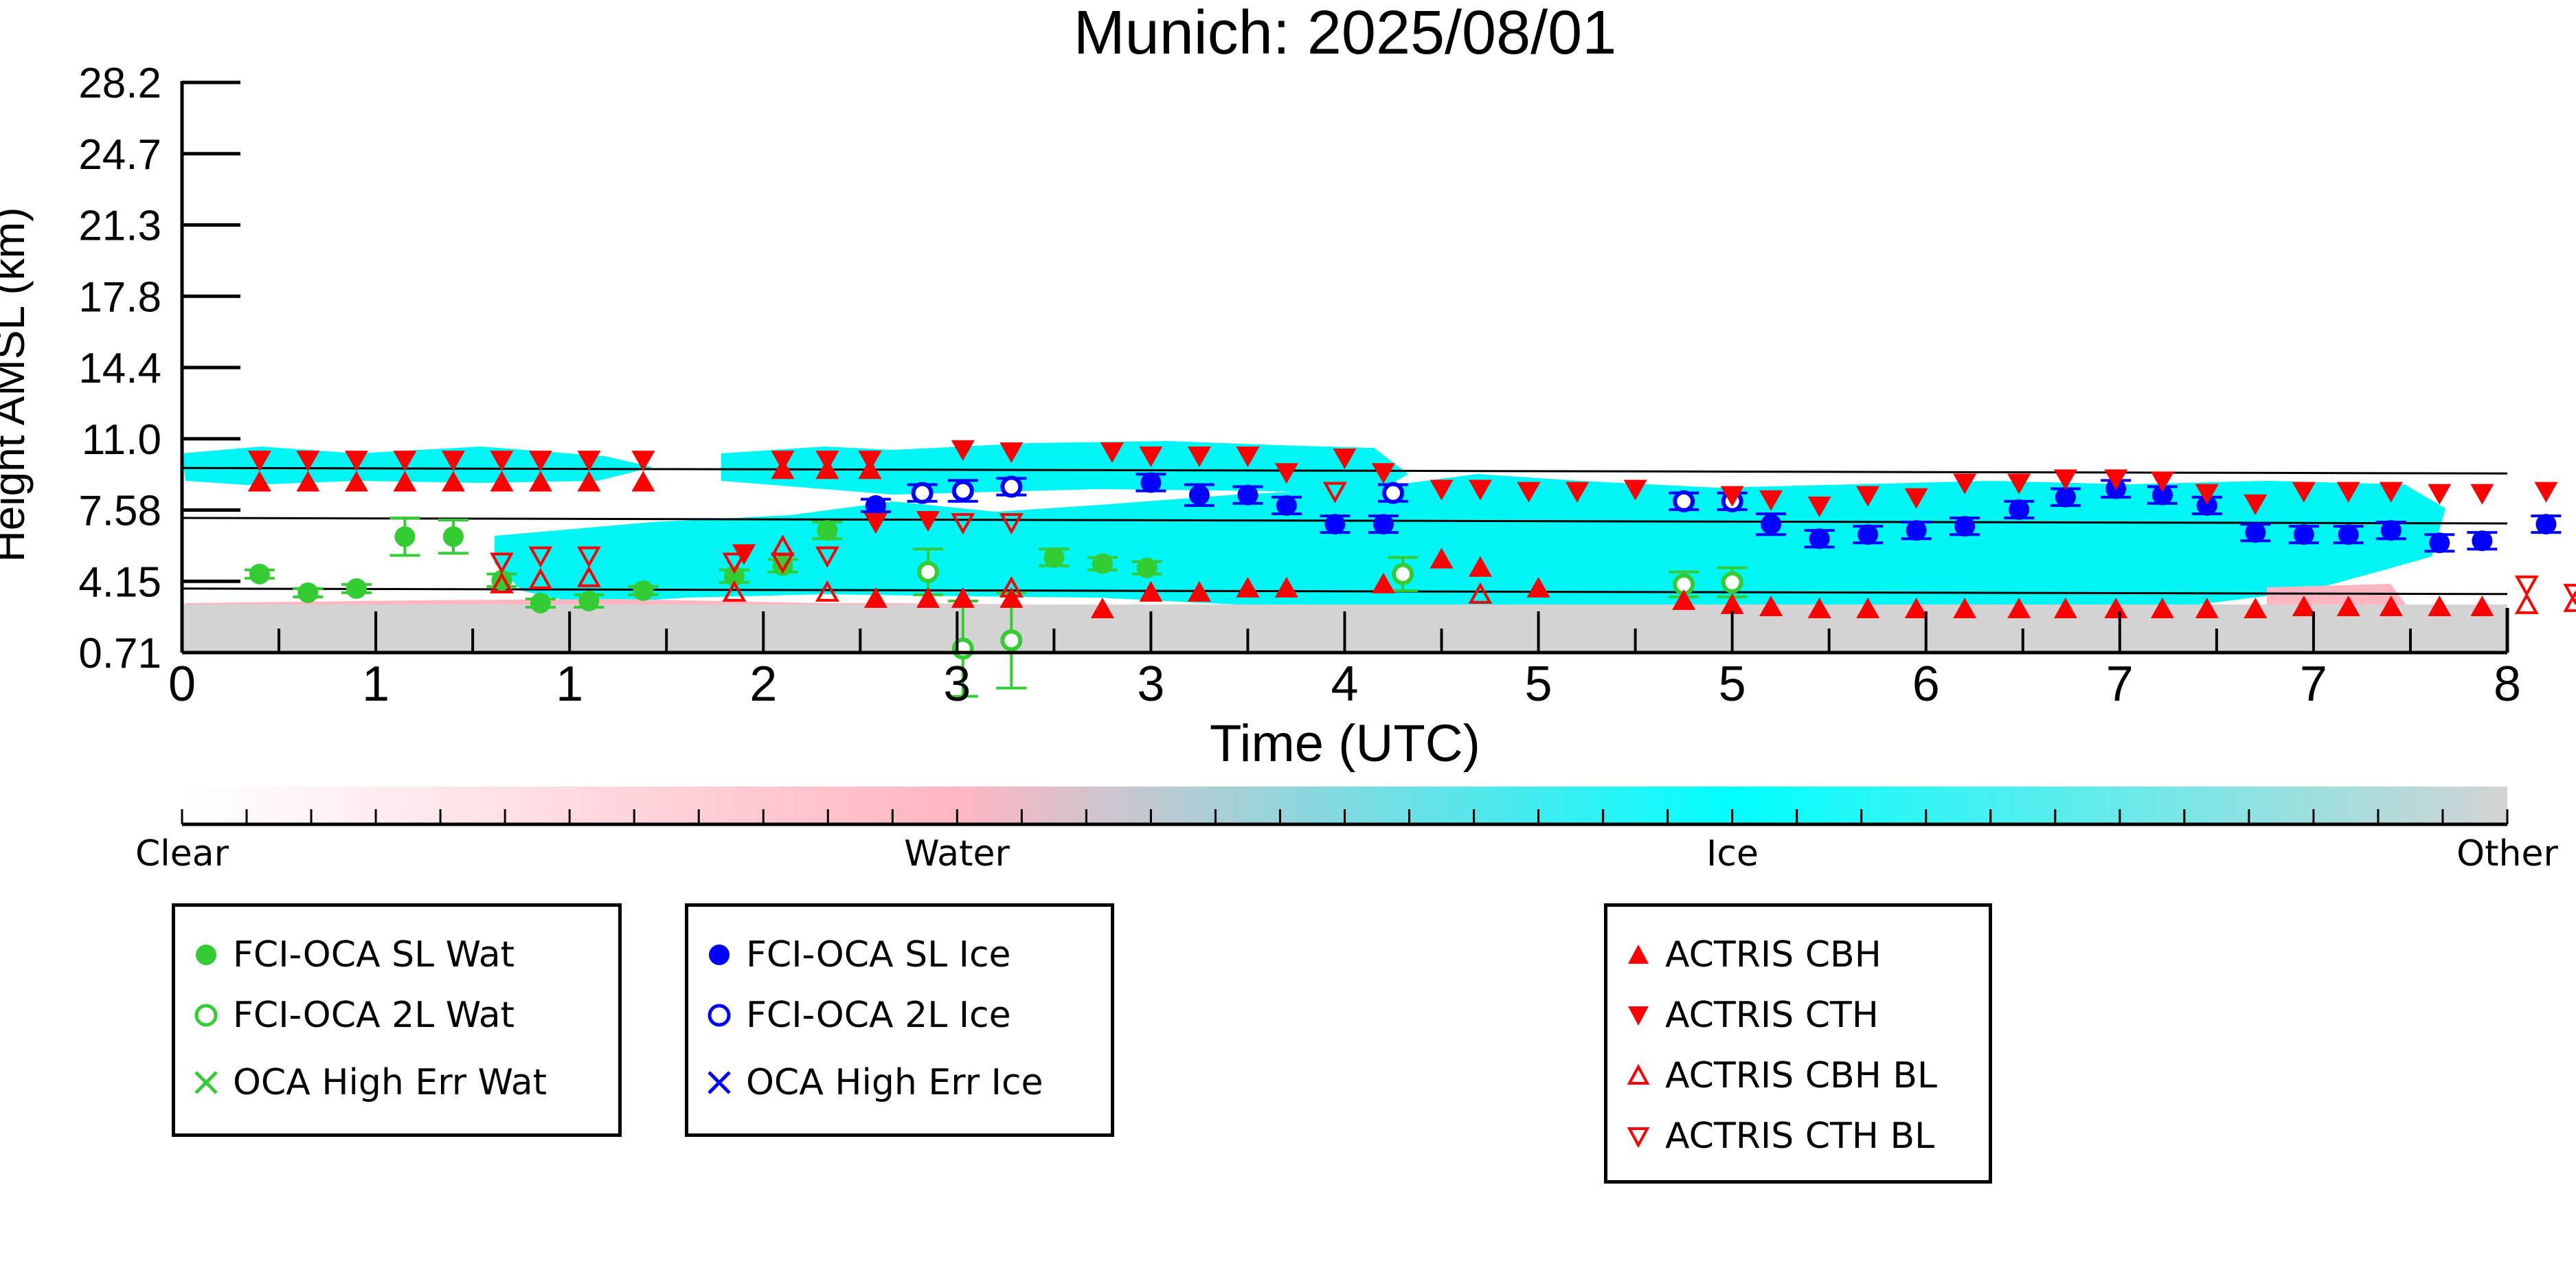  I want to click on legend-label: OCA High Err Wat, so click(390, 1082).